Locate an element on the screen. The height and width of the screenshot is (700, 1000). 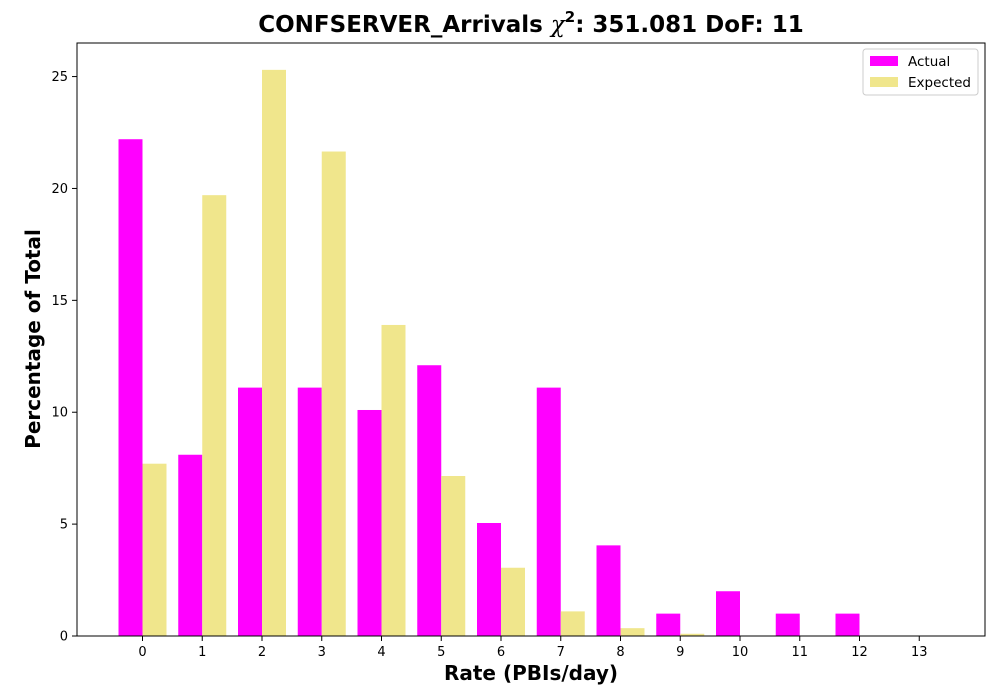
x-tick-label-6: 6 is located at coordinates (501, 652).